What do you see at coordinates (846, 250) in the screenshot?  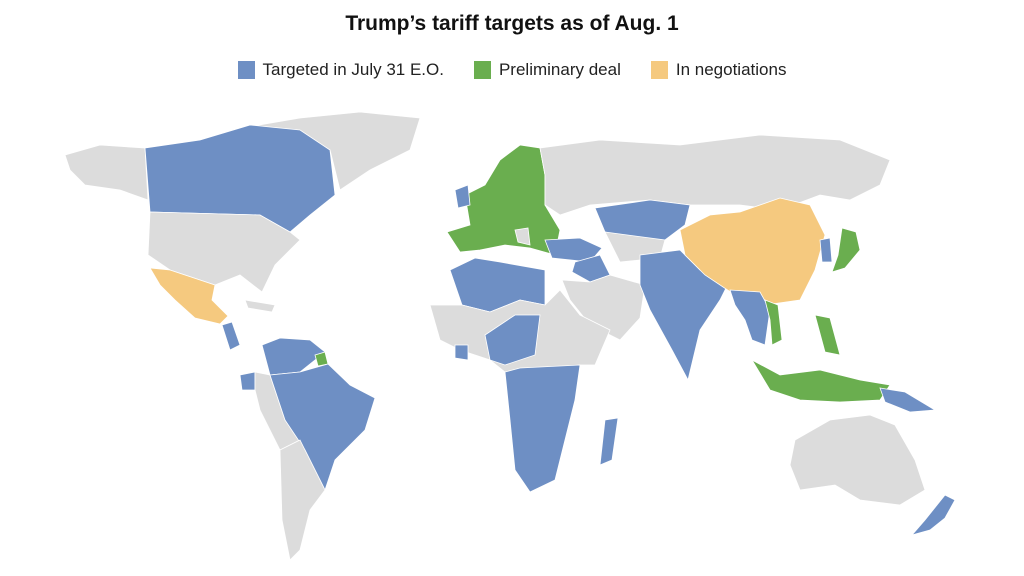 I see `japan` at bounding box center [846, 250].